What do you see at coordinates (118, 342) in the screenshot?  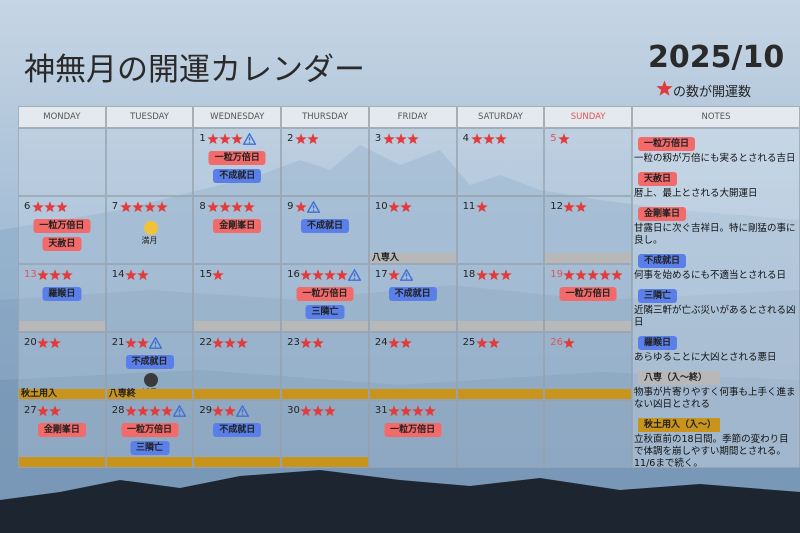 I see `date: 21` at bounding box center [118, 342].